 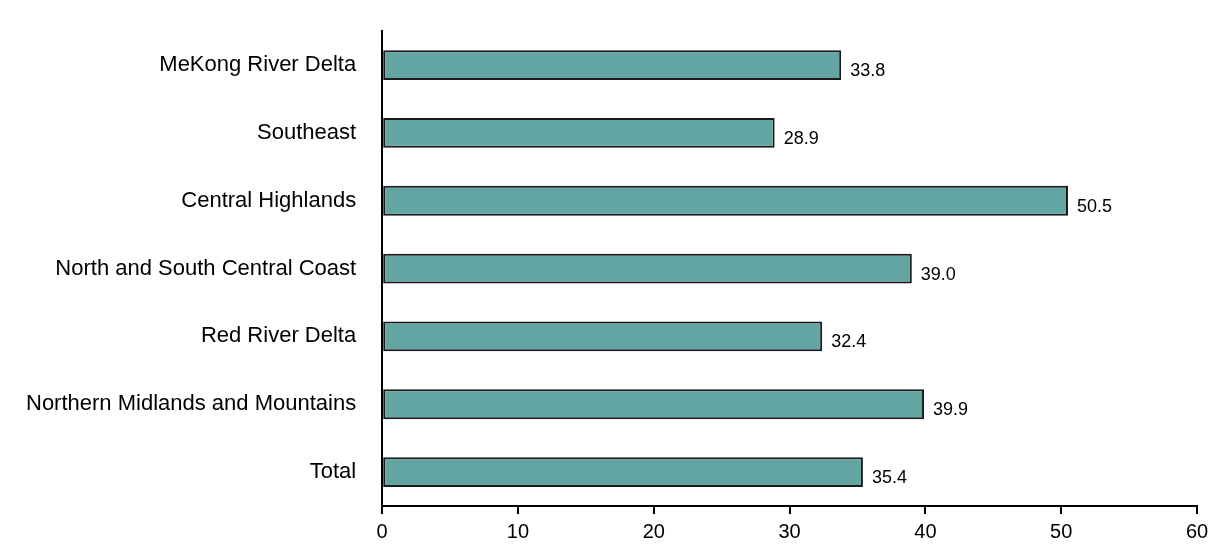 What do you see at coordinates (925, 530) in the screenshot?
I see `x-tick-label: 40` at bounding box center [925, 530].